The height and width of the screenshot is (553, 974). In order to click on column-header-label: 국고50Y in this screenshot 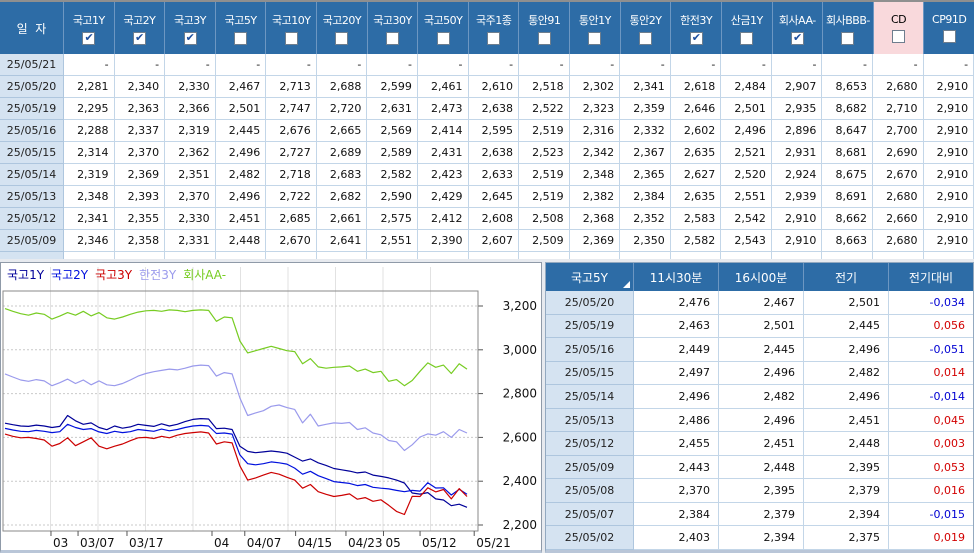, I will do `click(443, 20)`.